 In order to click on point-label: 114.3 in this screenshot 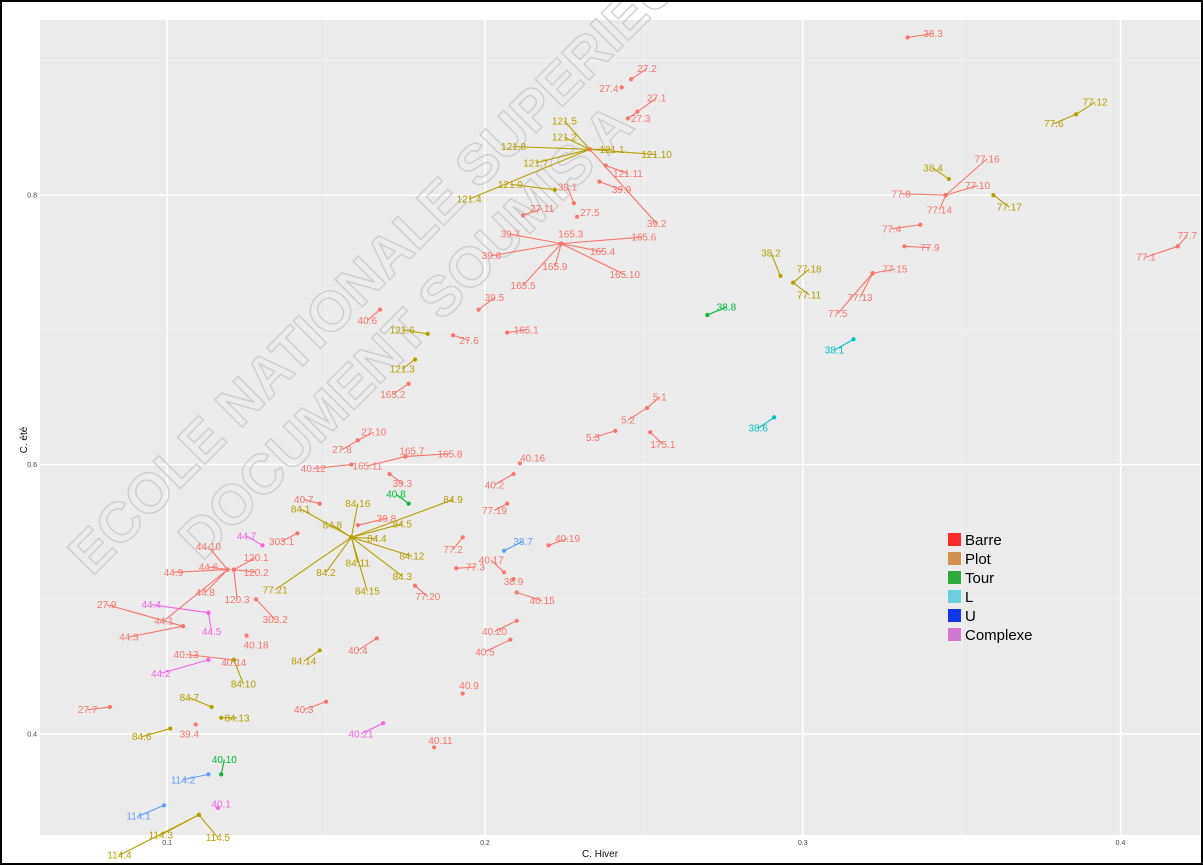, I will do `click(161, 836)`.